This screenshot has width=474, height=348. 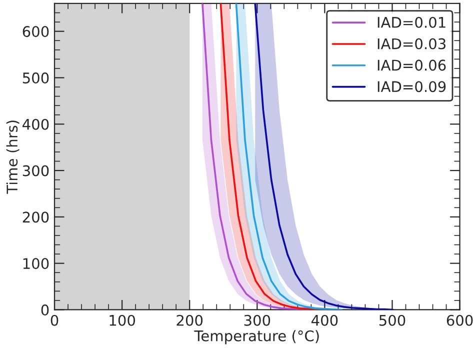 I want to click on x-tick-label: 600, so click(x=459, y=320).